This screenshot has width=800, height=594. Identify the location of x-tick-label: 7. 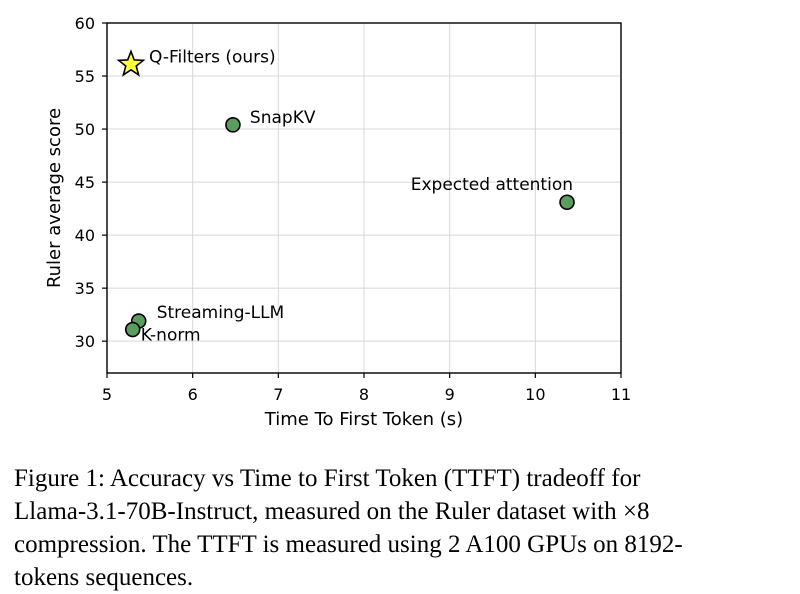
(278, 394).